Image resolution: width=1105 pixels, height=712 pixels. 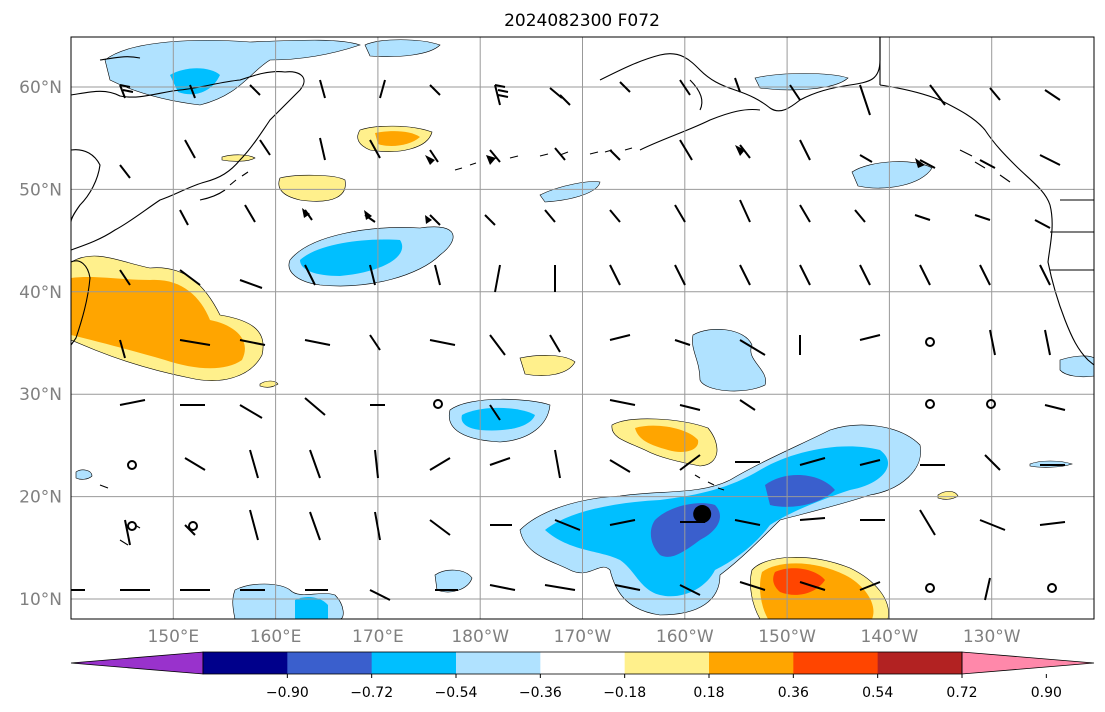 I want to click on colorbar-tick-label: −0.54, so click(x=456, y=693).